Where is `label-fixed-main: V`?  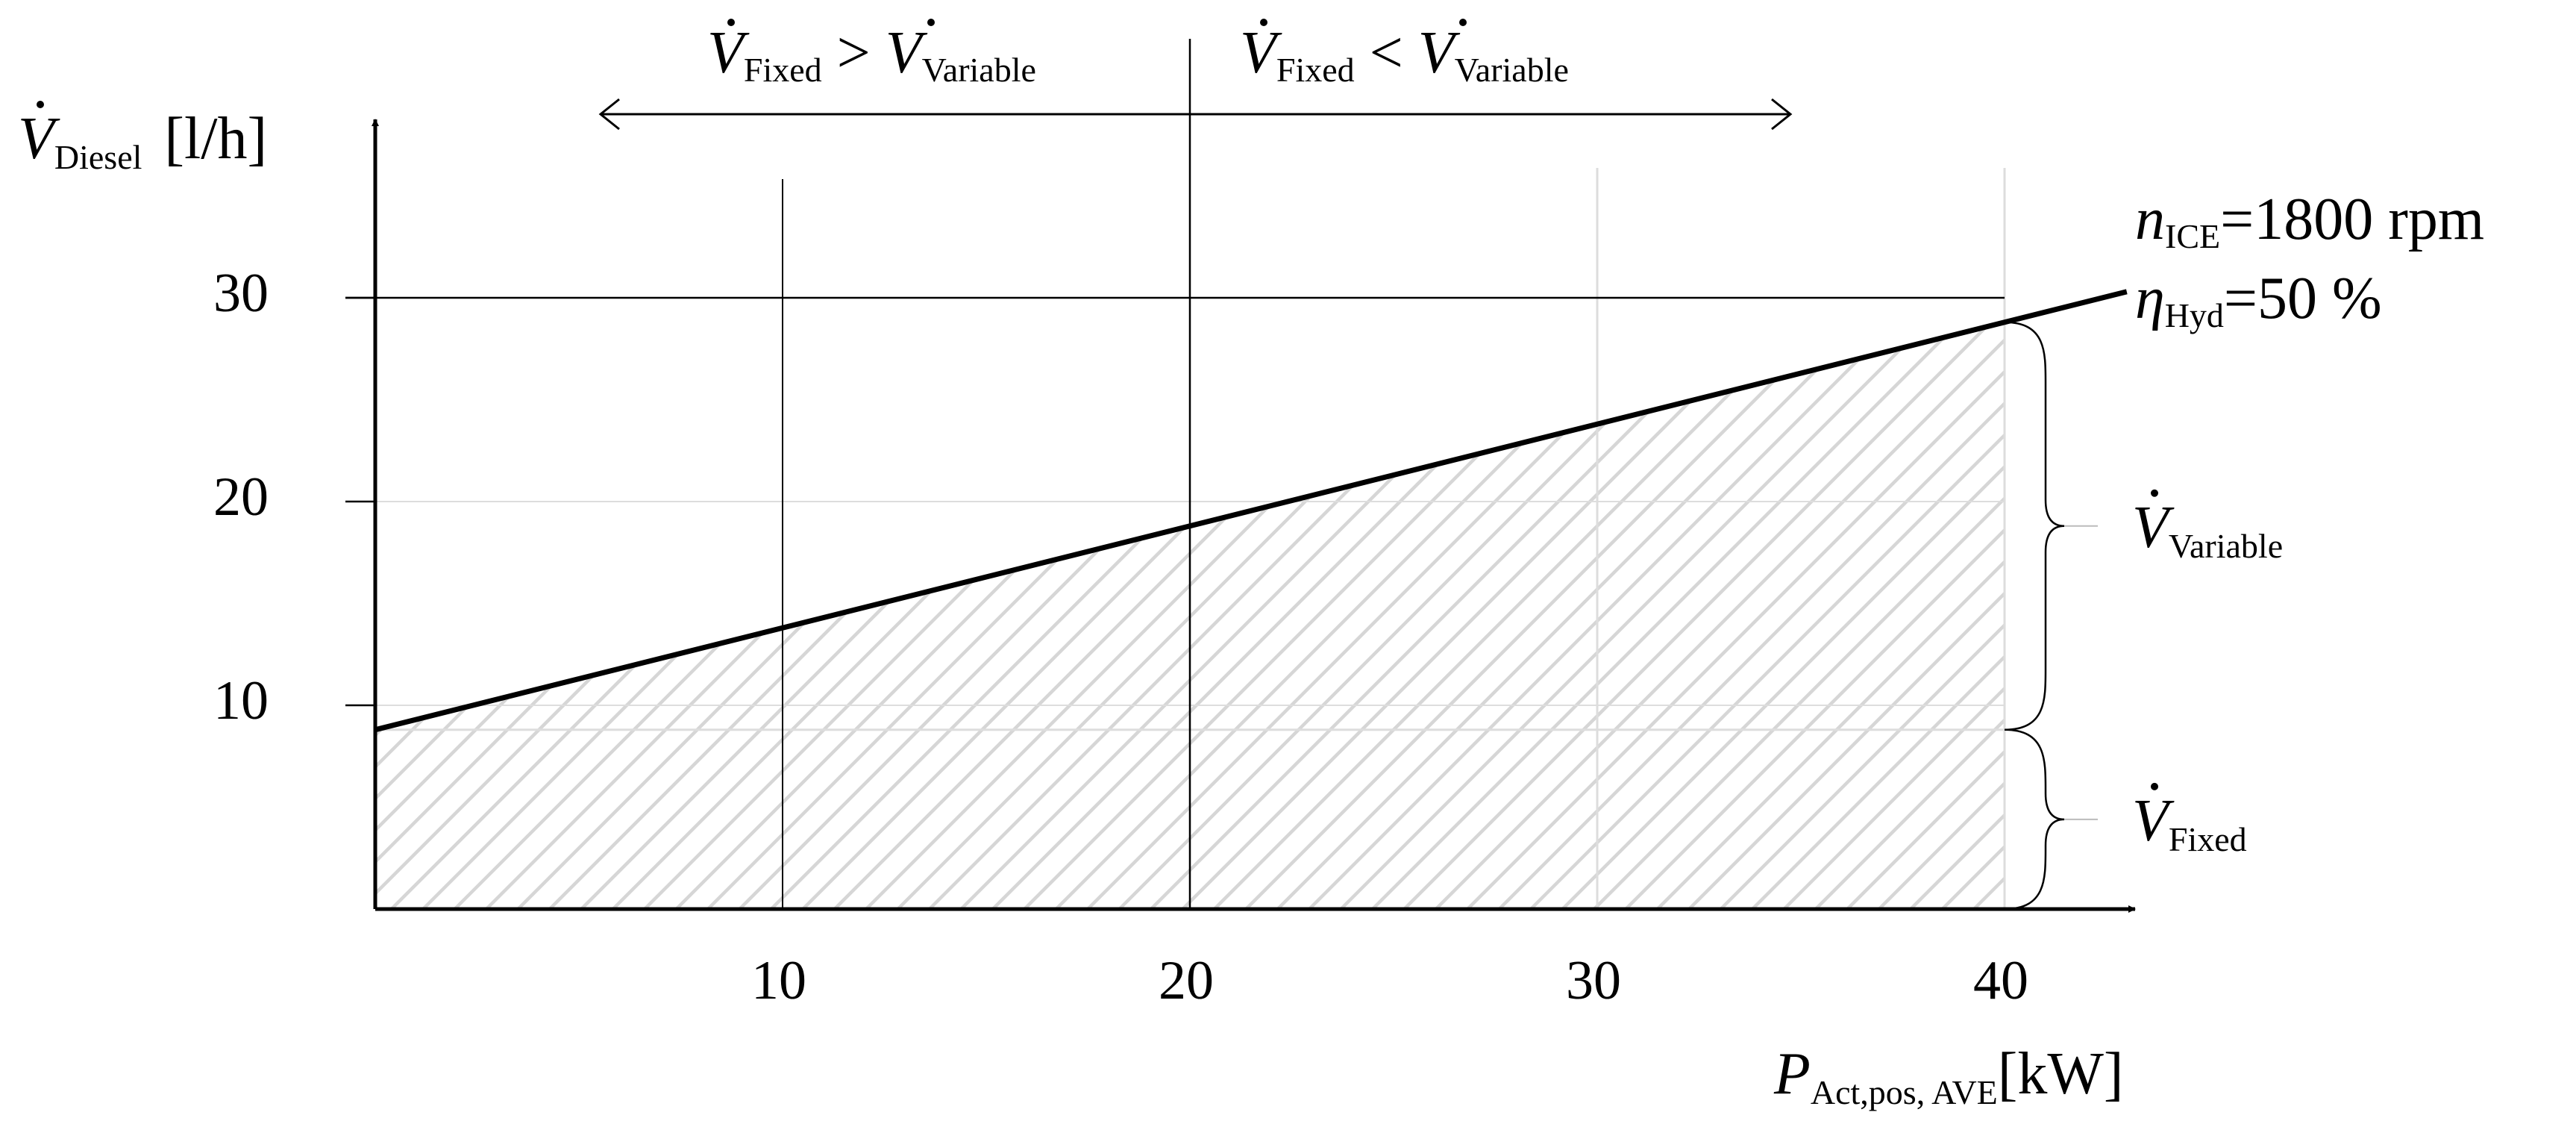
label-fixed-main: V is located at coordinates (2153, 821).